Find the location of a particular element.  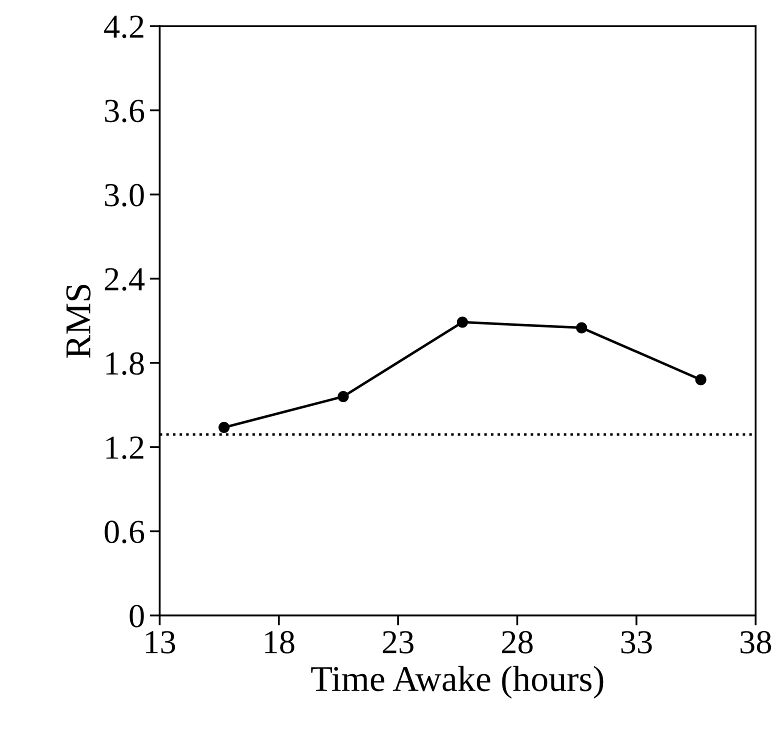

x-tick-label: 28 is located at coordinates (517, 642).